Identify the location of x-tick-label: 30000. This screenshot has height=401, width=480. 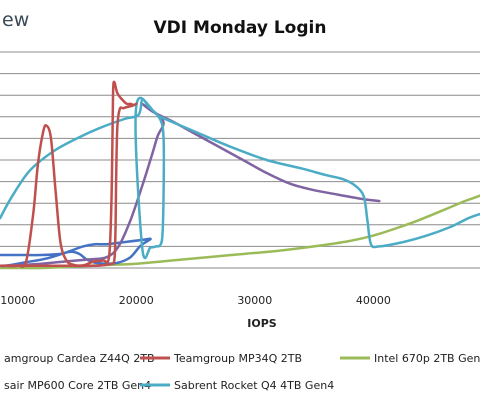
(254, 300).